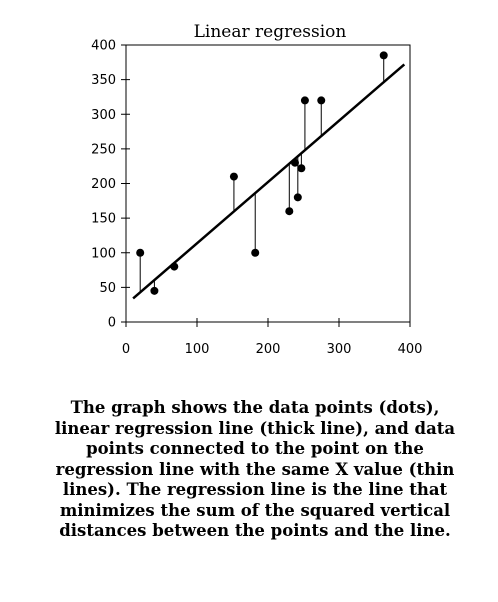  What do you see at coordinates (103, 219) in the screenshot?
I see `y-tick-label: 150` at bounding box center [103, 219].